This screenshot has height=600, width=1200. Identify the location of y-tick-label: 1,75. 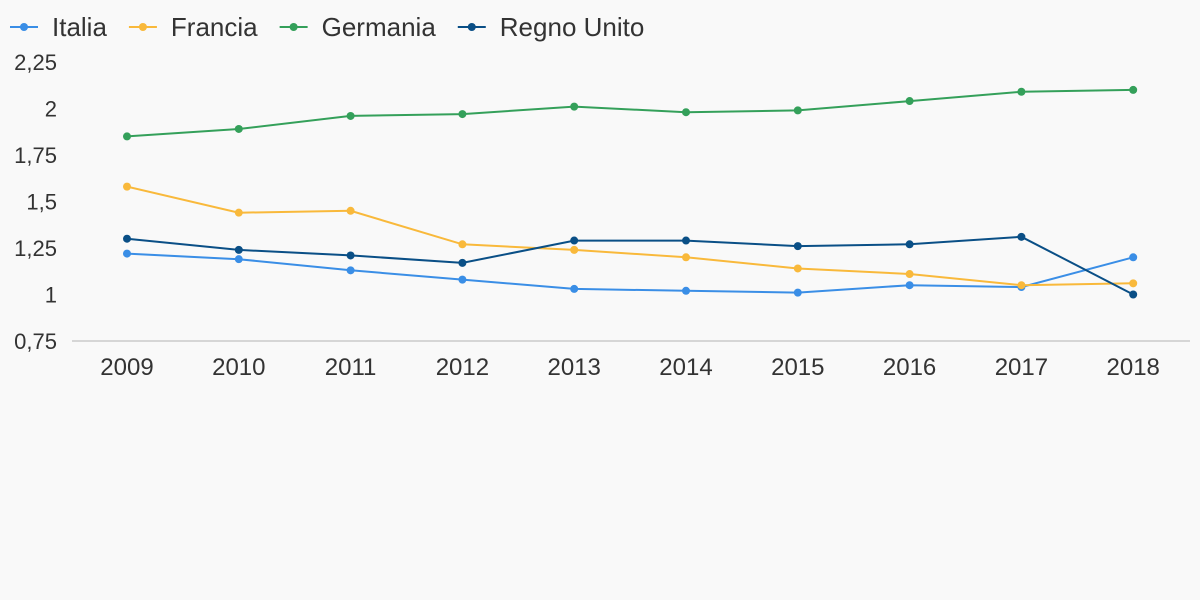
(35, 155).